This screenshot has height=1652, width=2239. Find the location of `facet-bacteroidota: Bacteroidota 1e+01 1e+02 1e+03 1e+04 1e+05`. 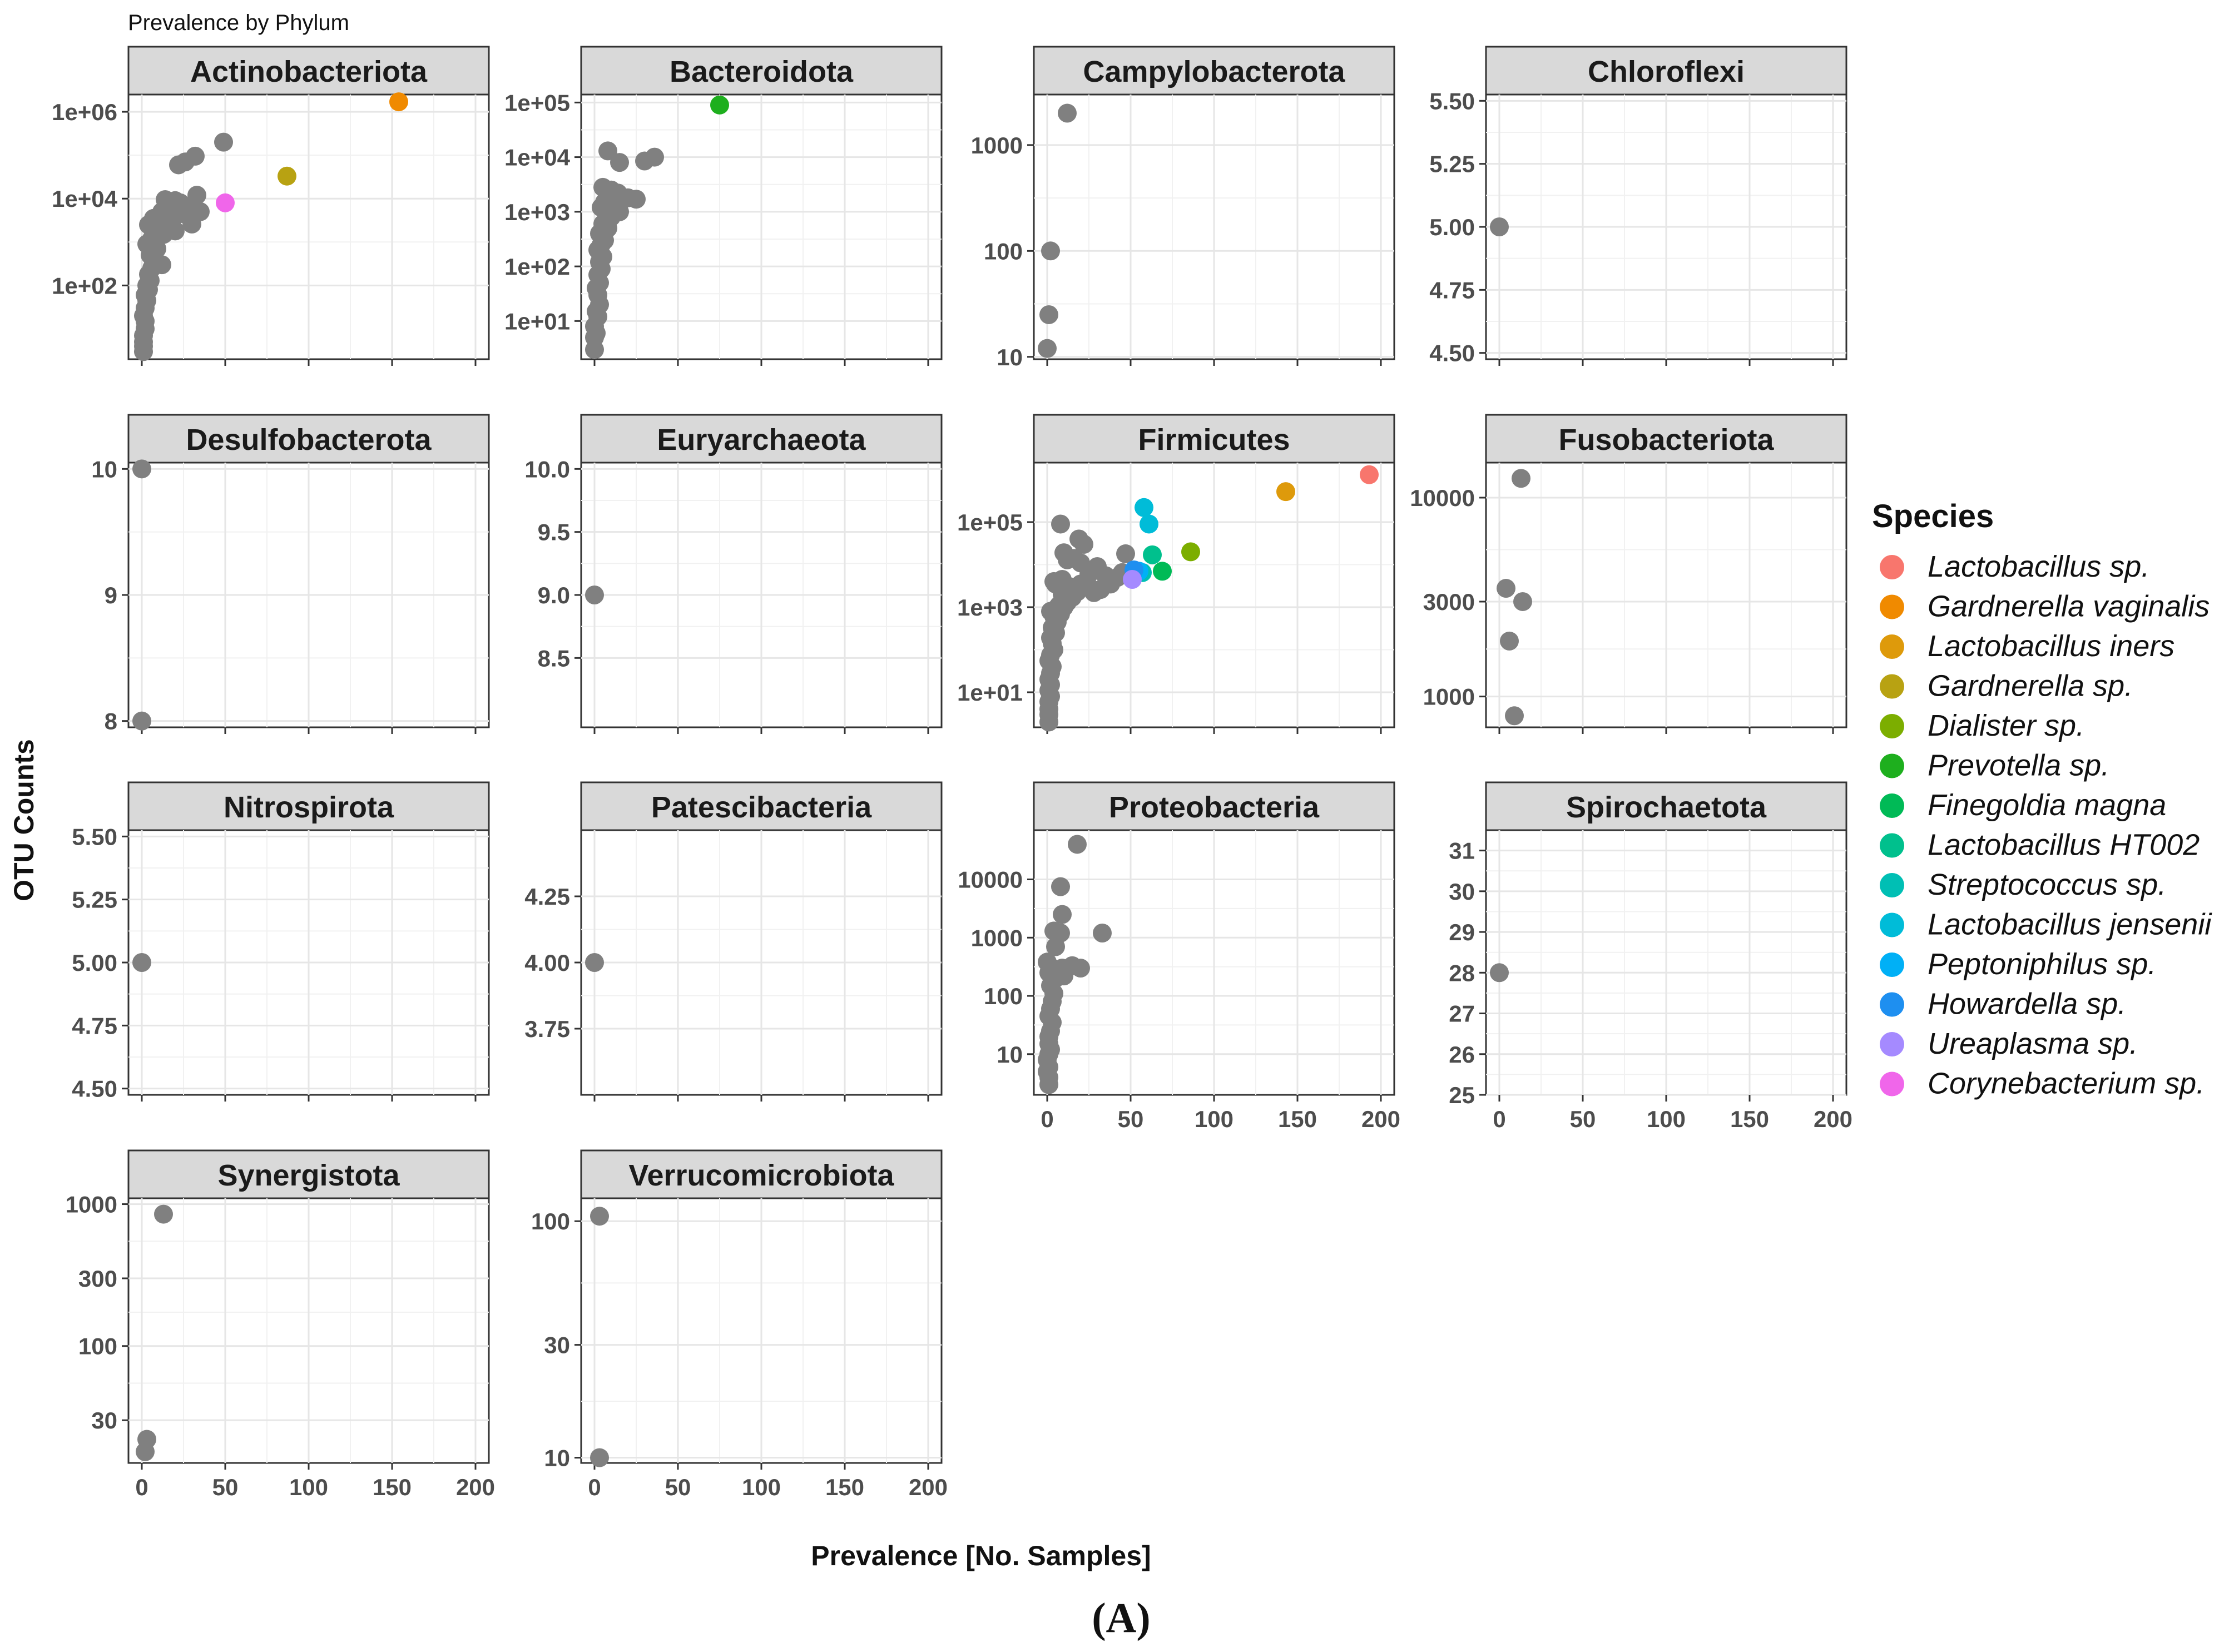

facet-bacteroidota: Bacteroidota 1e+01 1e+02 1e+03 1e+04 1e+05 is located at coordinates (724, 206).